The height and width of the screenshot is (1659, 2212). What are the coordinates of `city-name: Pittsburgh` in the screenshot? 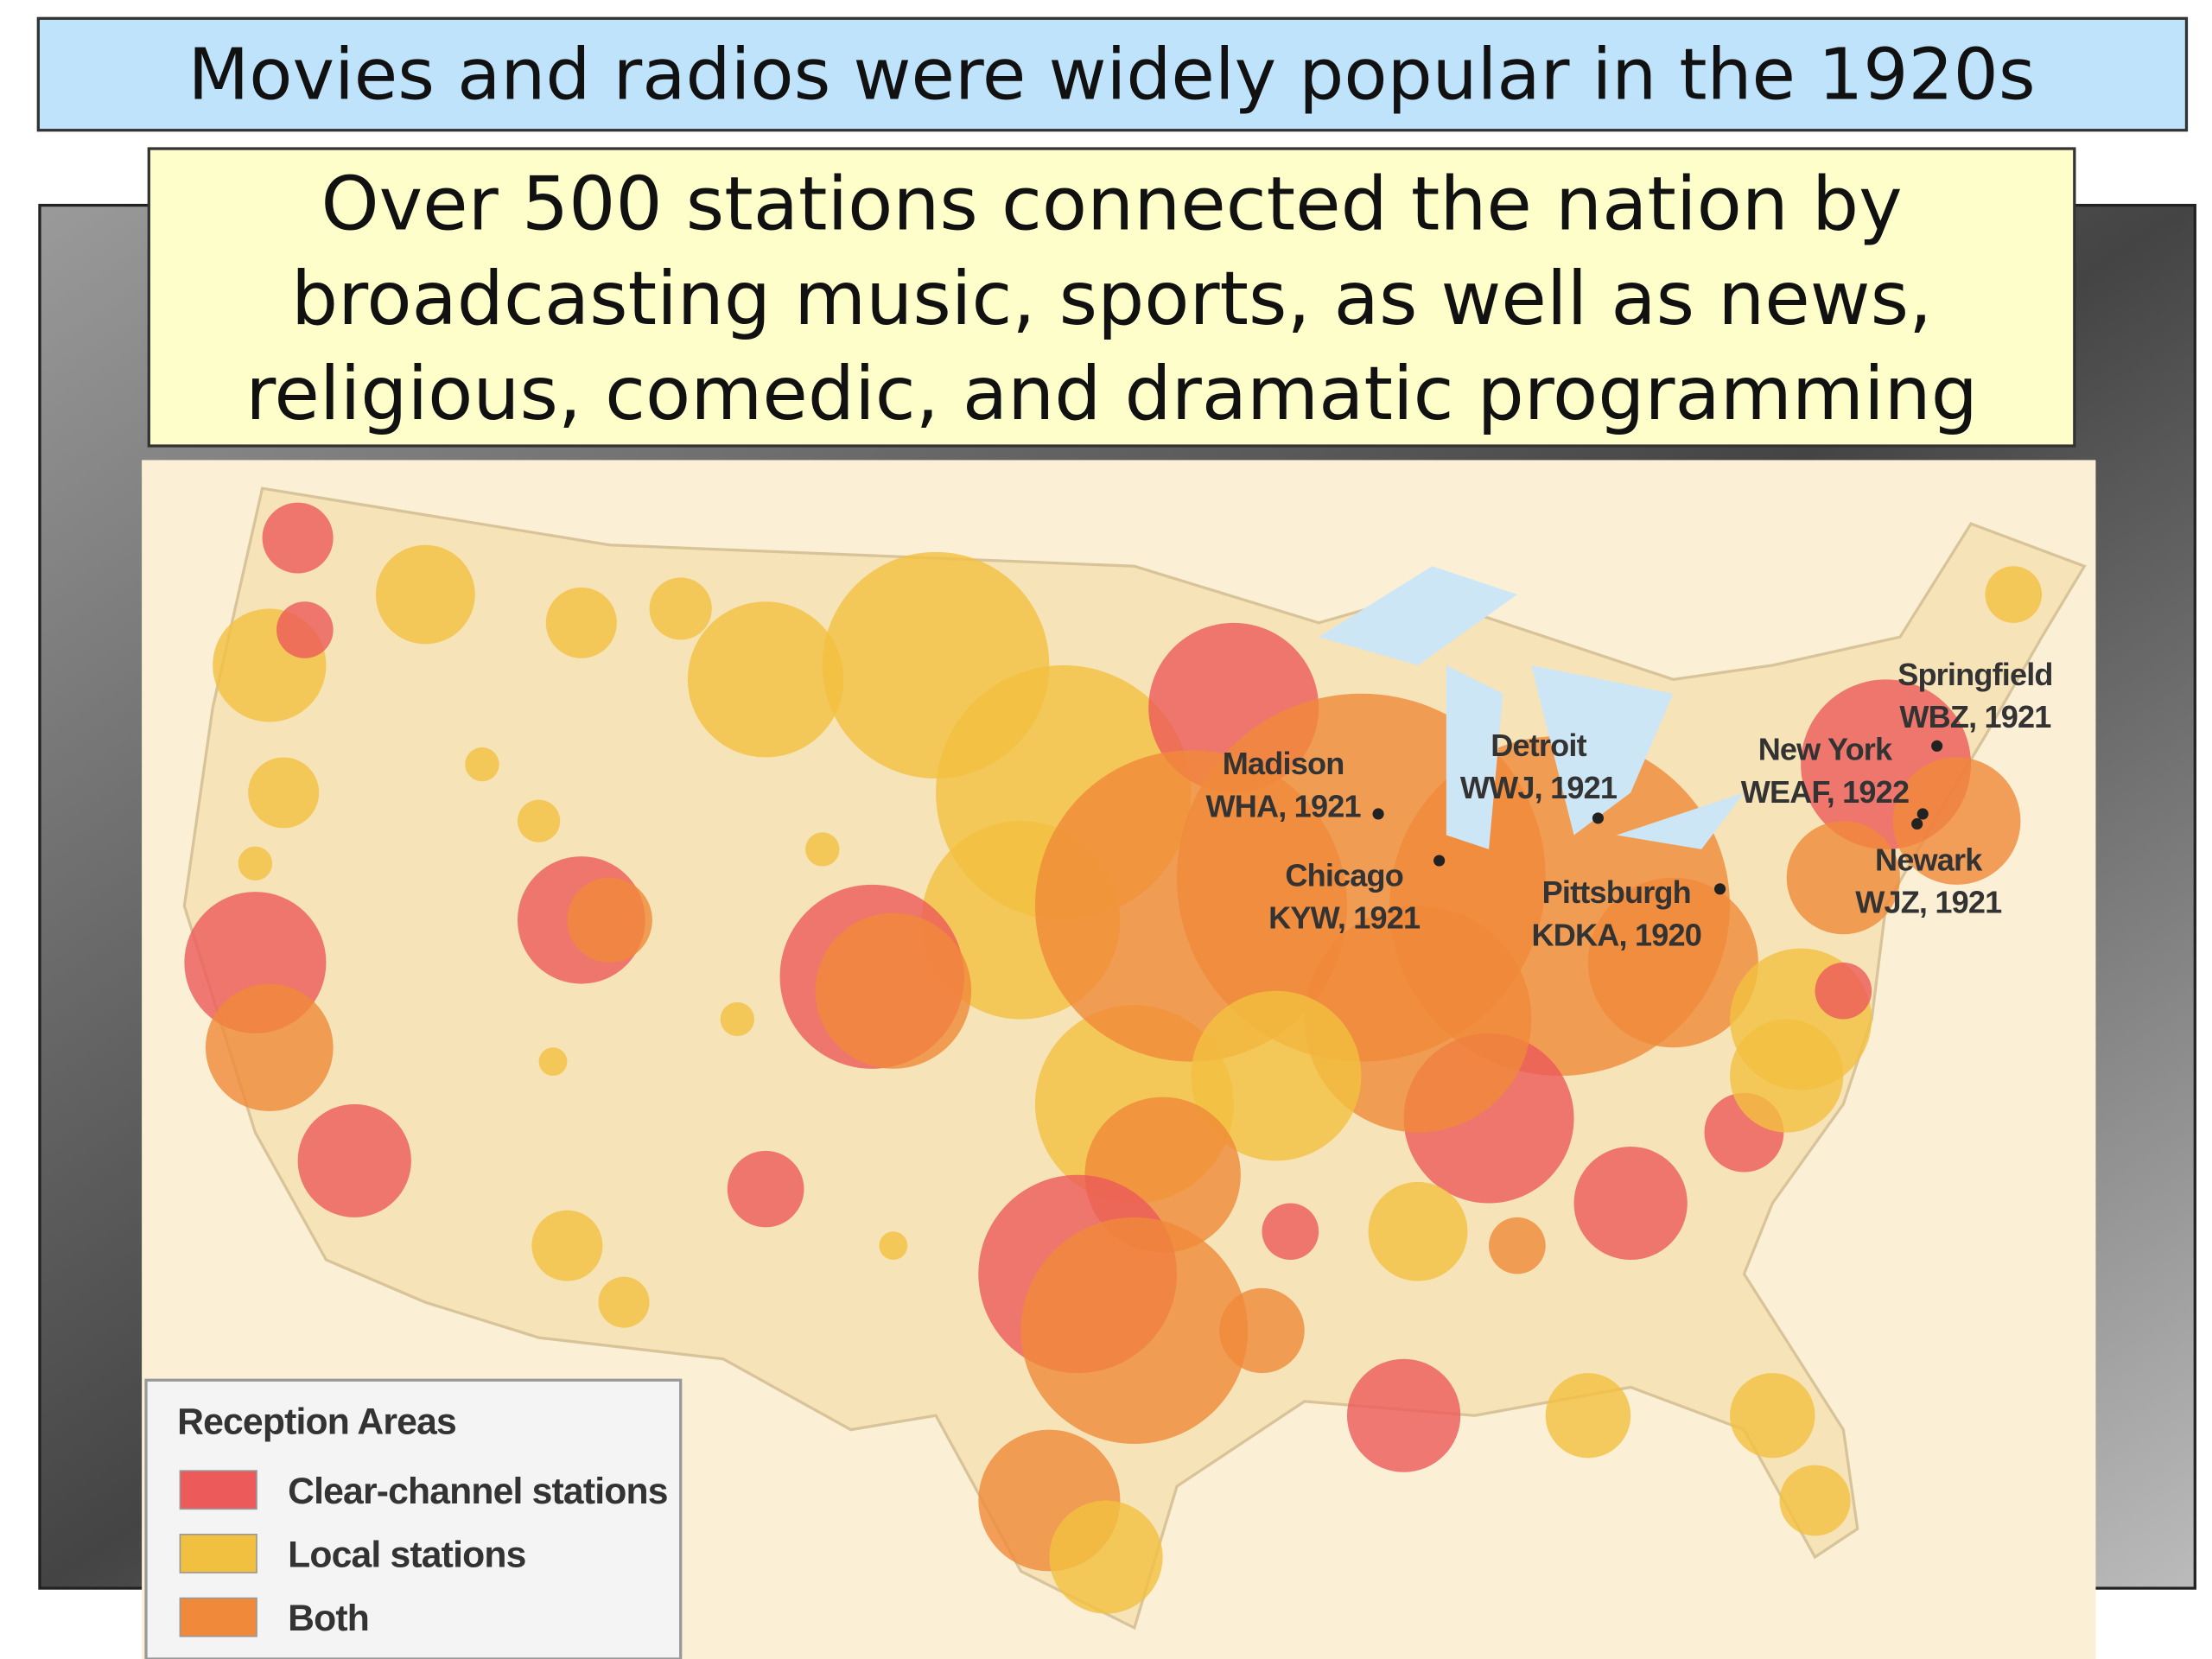 It's located at (1616, 892).